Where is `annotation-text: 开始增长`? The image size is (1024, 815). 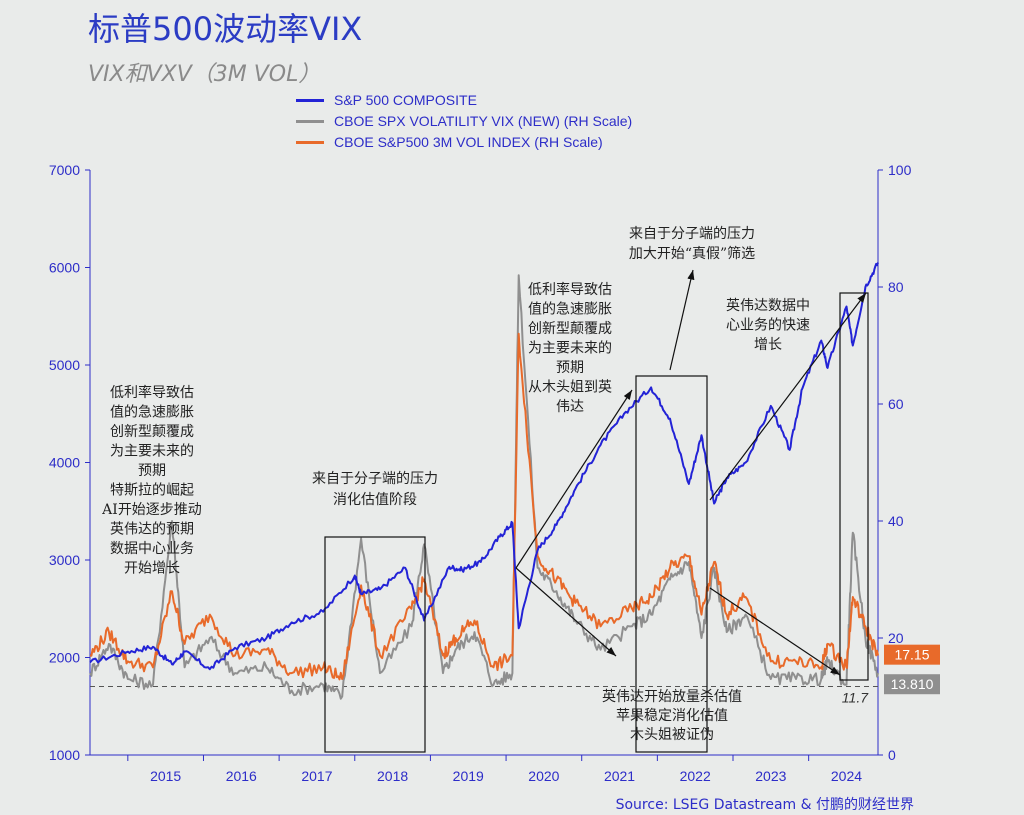 annotation-text: 开始增长 is located at coordinates (152, 569).